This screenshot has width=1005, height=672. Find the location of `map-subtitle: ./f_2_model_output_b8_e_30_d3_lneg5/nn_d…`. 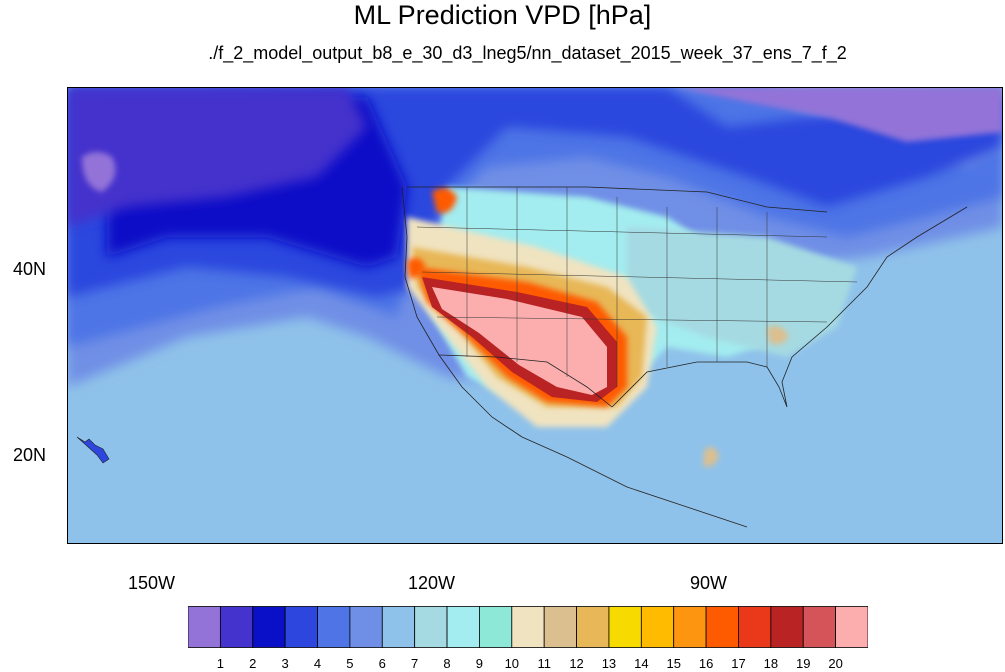

map-subtitle: ./f_2_model_output_b8_e_30_d3_lneg5/nn_d… is located at coordinates (527, 53).